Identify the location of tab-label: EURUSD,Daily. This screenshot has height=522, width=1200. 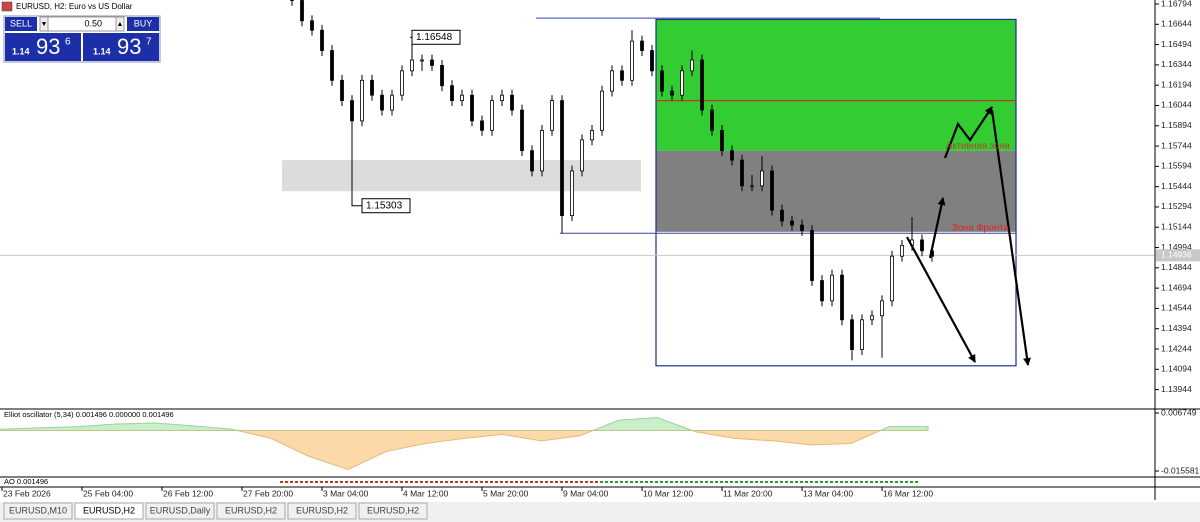
(180, 510).